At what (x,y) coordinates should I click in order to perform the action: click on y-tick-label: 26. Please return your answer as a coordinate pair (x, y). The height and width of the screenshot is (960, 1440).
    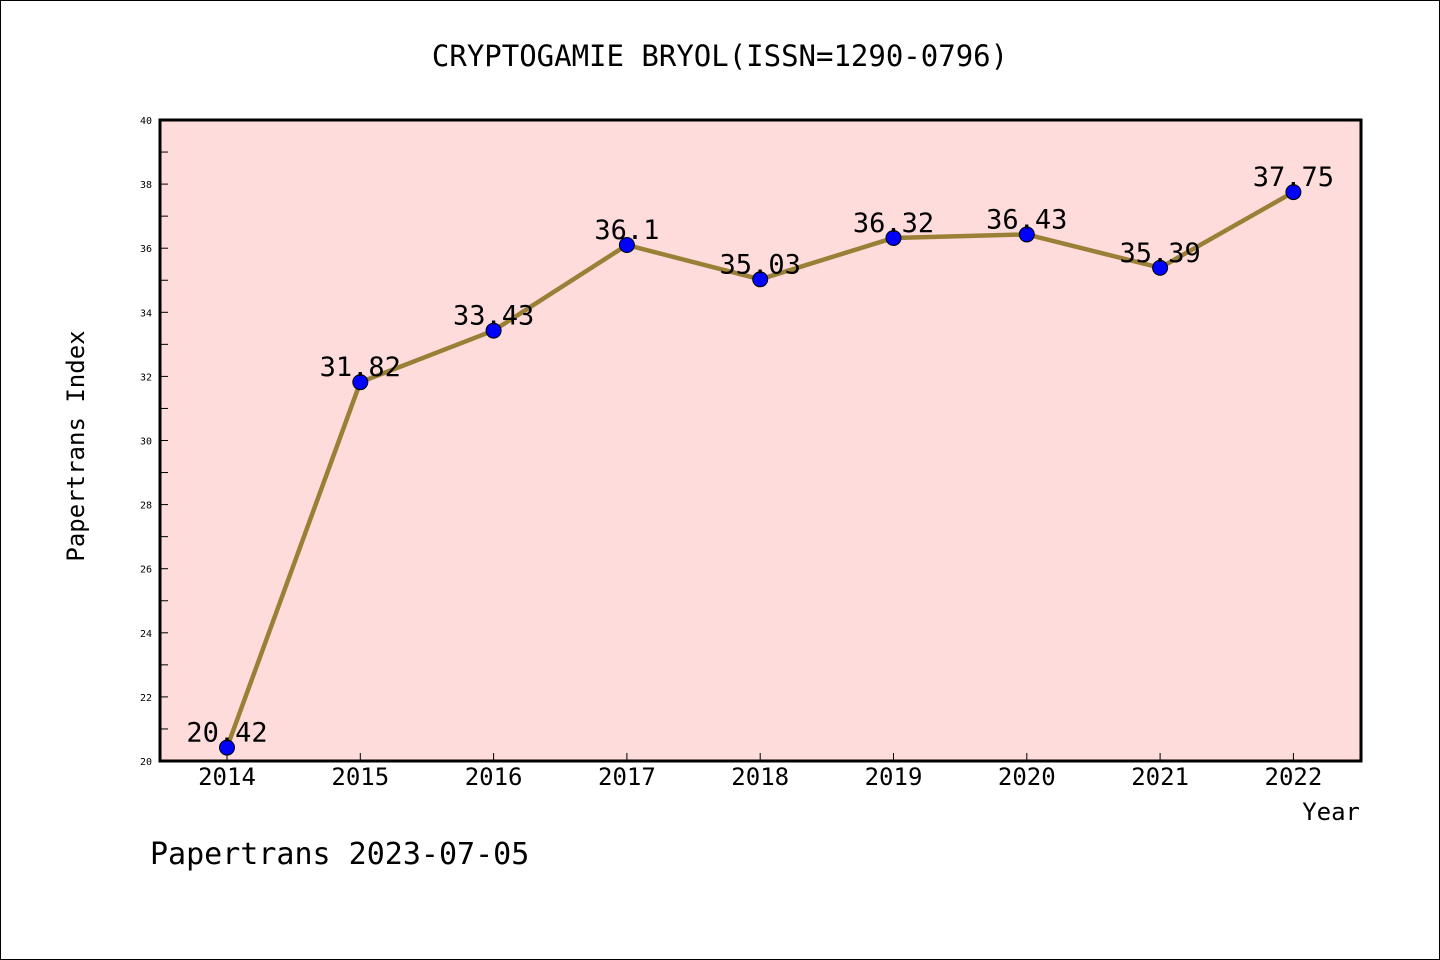
    Looking at the image, I should click on (146, 570).